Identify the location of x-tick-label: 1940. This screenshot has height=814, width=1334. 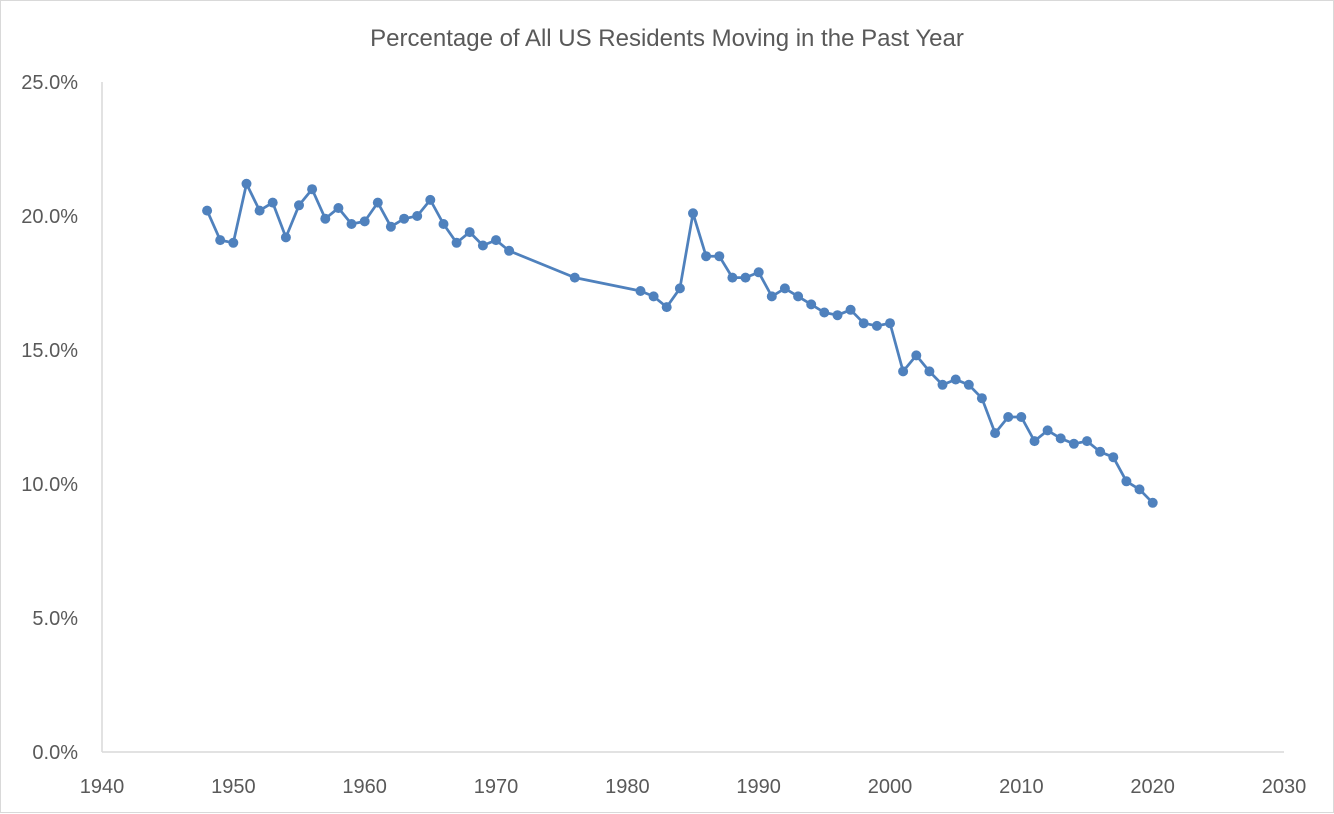
(102, 787).